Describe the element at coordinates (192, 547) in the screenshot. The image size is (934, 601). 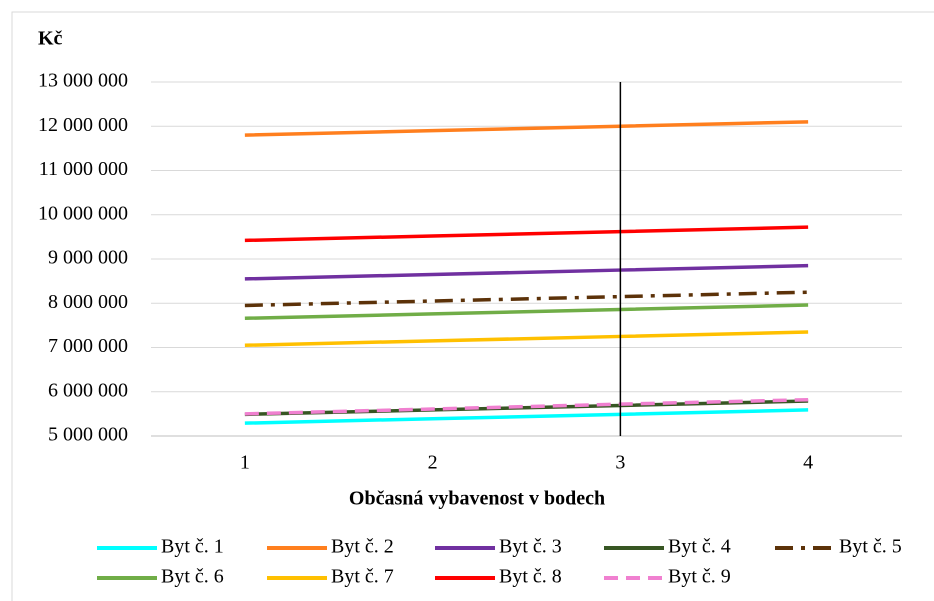
I see `legend-label: Byt č. 1` at that location.